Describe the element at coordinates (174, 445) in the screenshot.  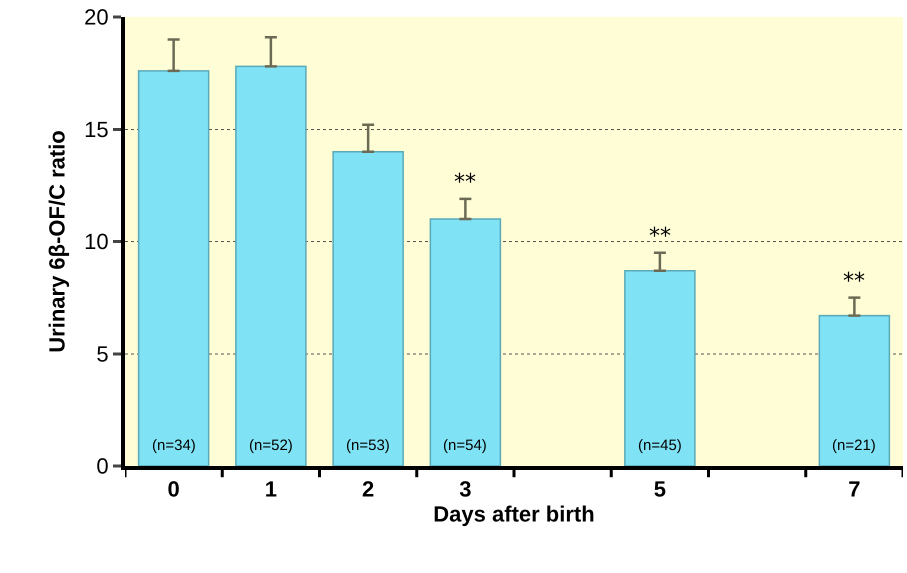
I see `annotation: (n=34)` at that location.